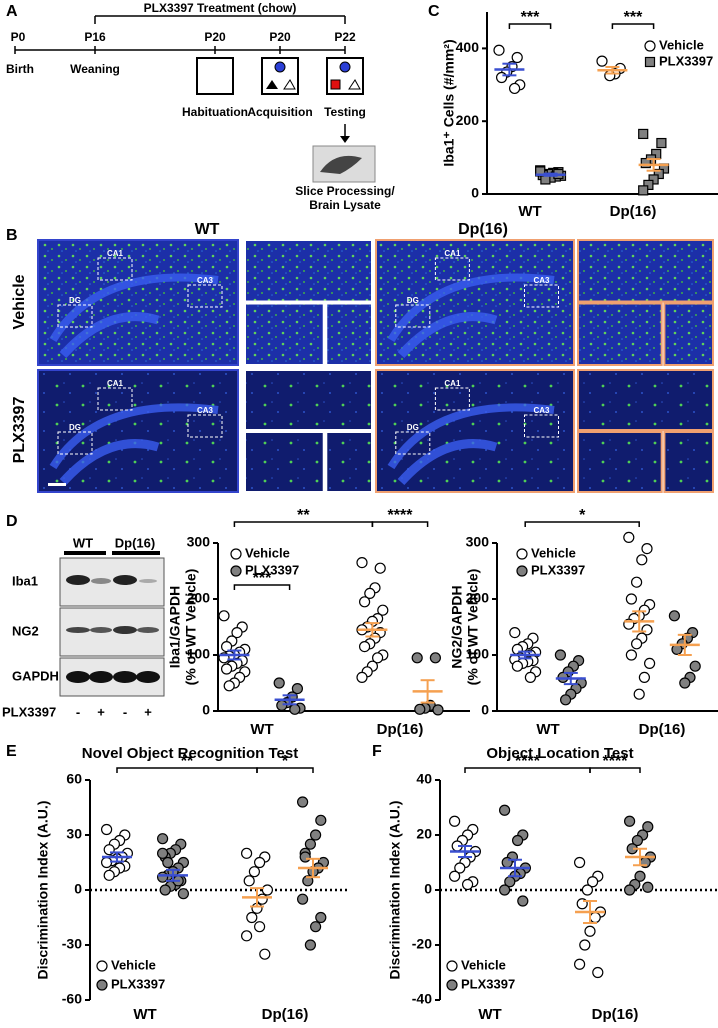  What do you see at coordinates (95, 37) in the screenshot?
I see `age-label: P16` at bounding box center [95, 37].